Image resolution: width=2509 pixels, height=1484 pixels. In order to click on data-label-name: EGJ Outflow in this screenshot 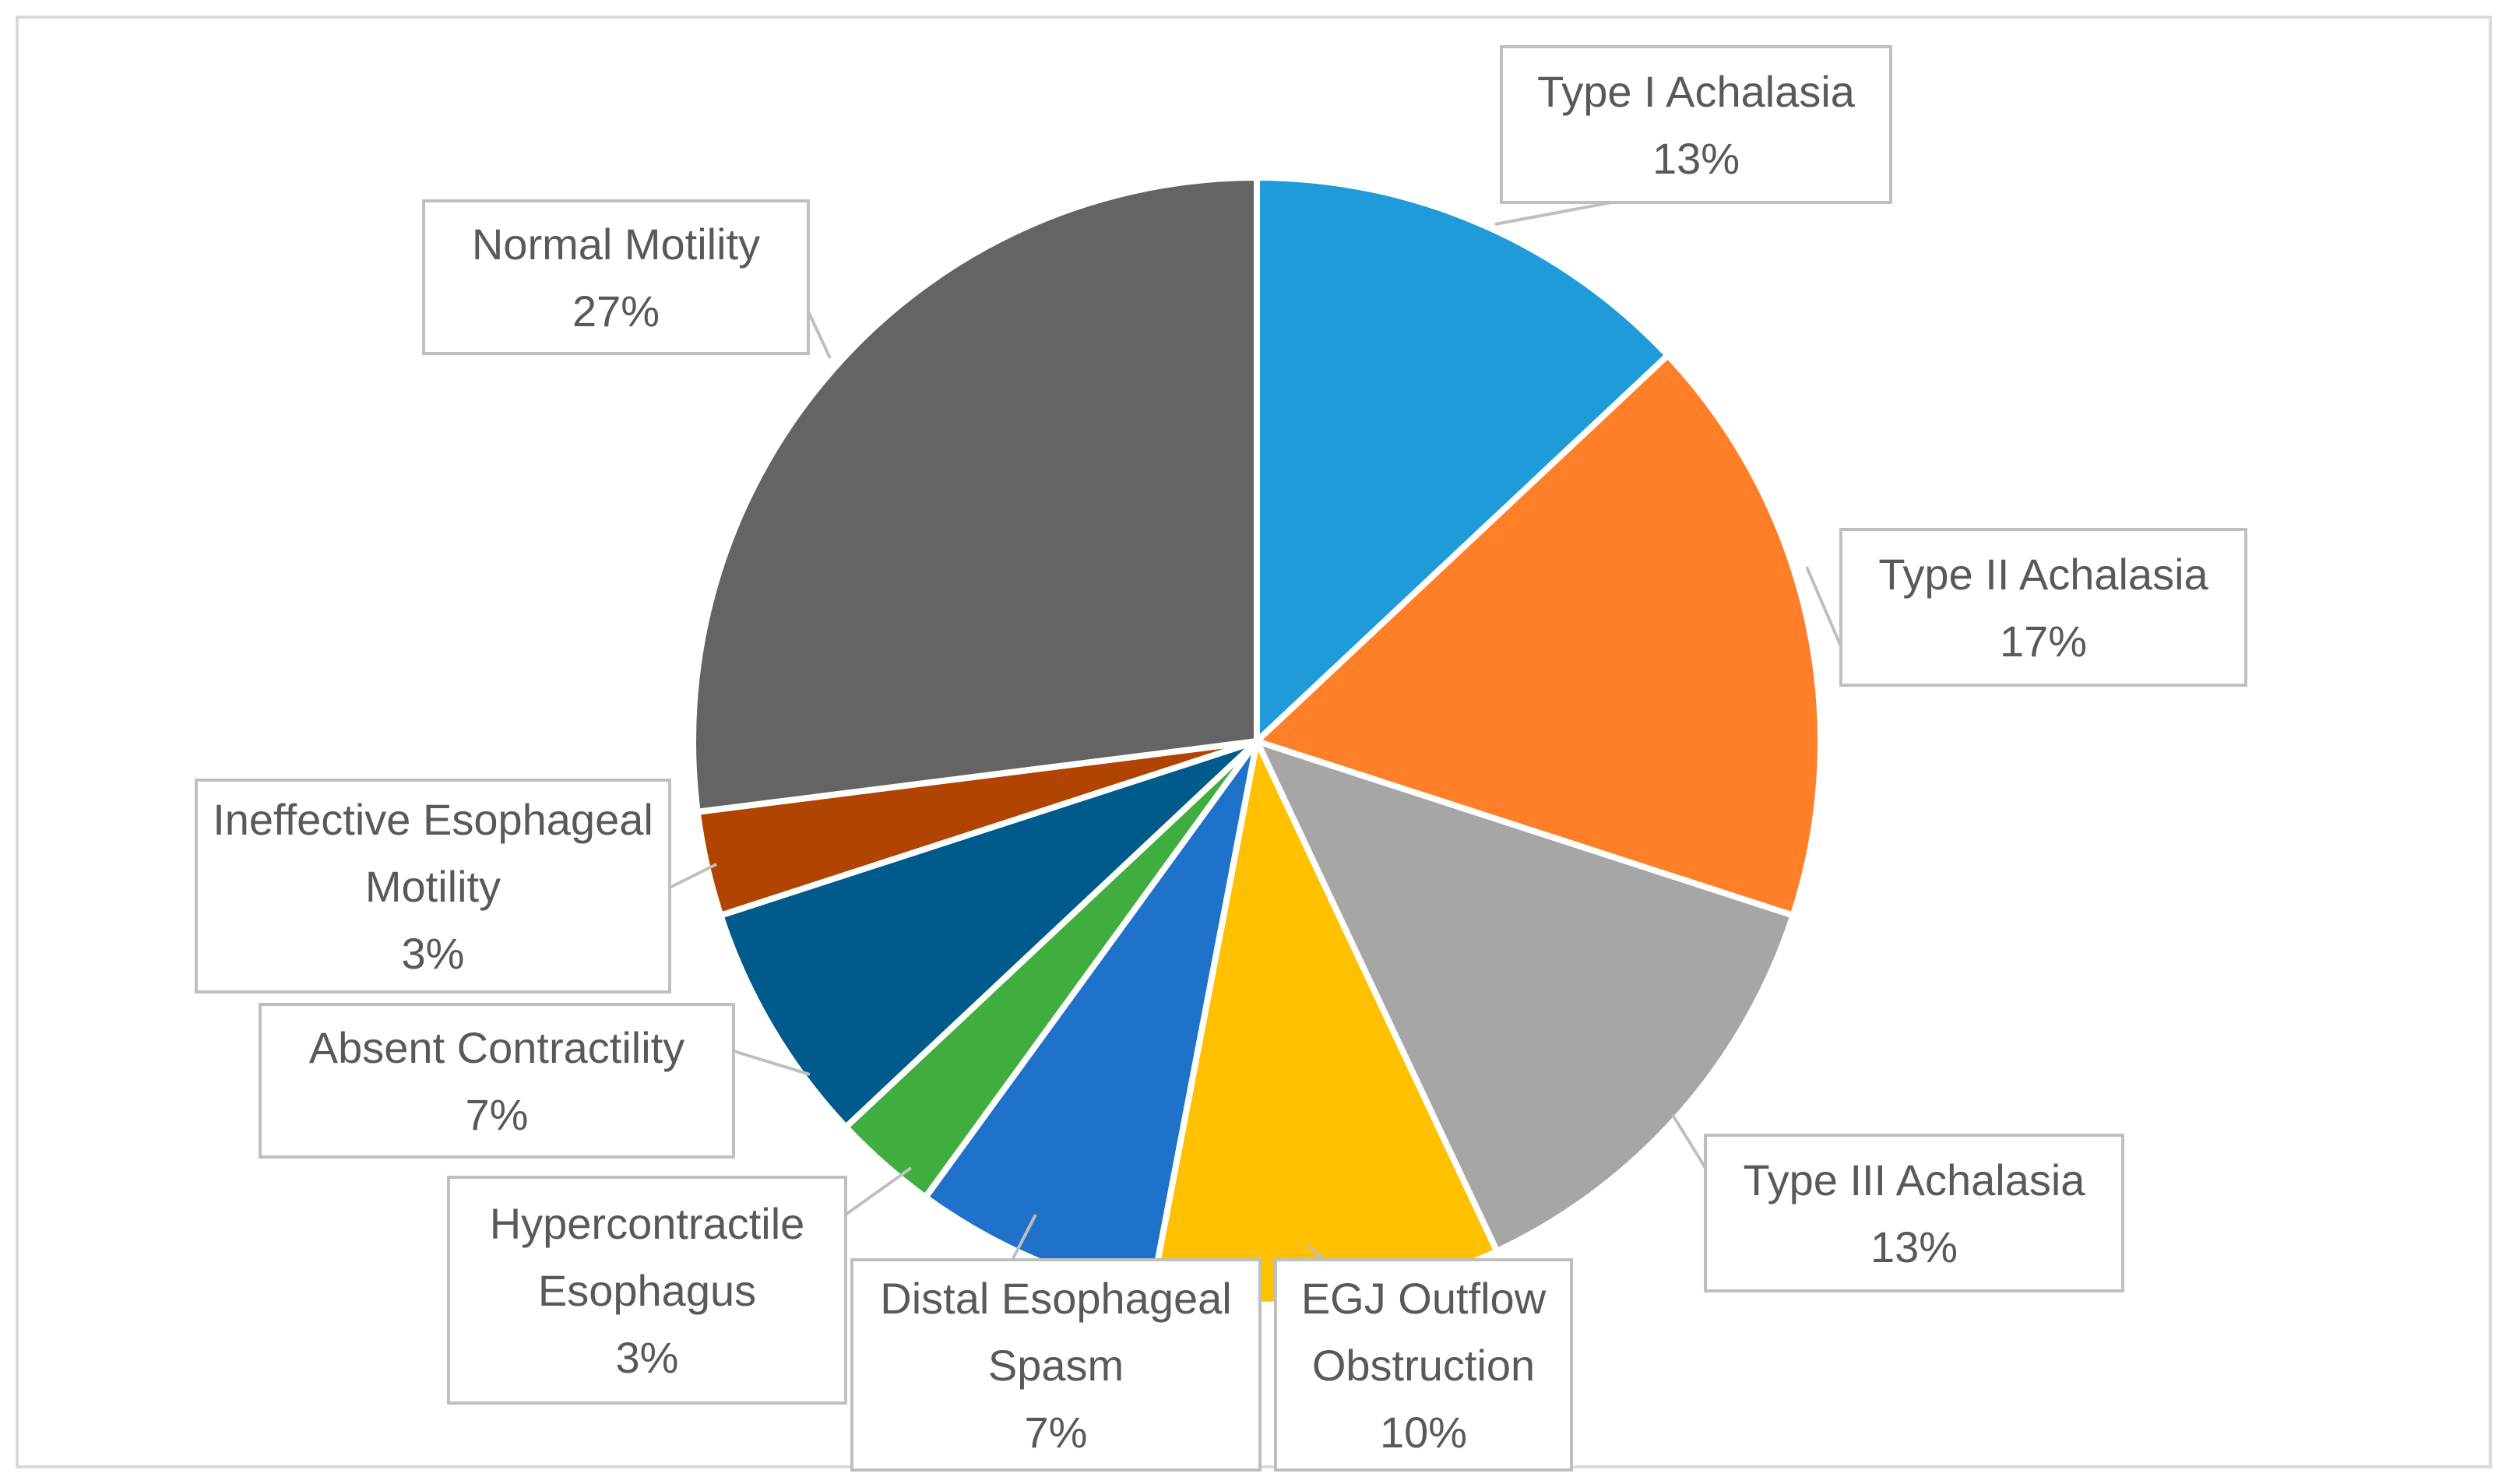, I will do `click(1424, 1298)`.